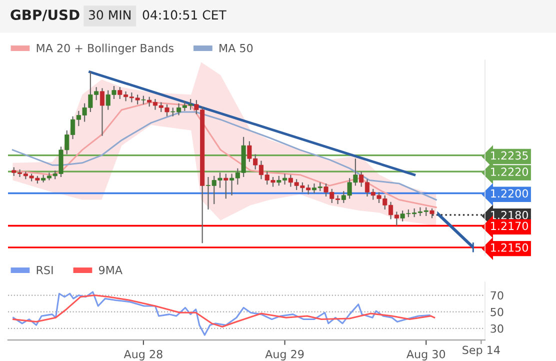  What do you see at coordinates (509, 155) in the screenshot?
I see `y-tick-label: 1.2235` at bounding box center [509, 155].